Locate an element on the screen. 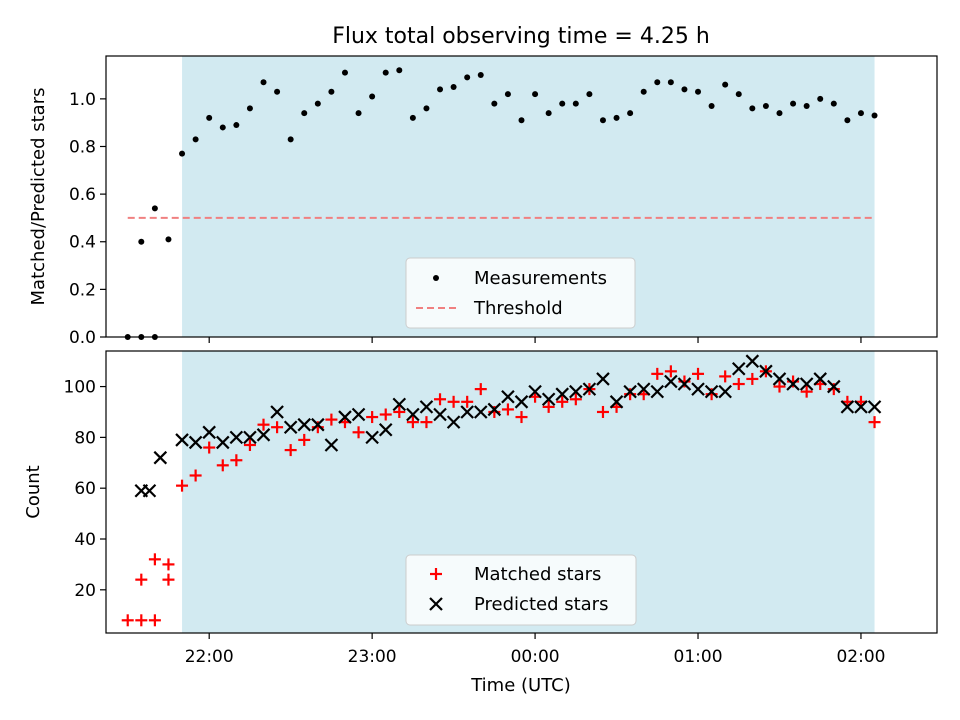 The height and width of the screenshot is (720, 960). legend-label-matched: Matched stars is located at coordinates (537, 574).